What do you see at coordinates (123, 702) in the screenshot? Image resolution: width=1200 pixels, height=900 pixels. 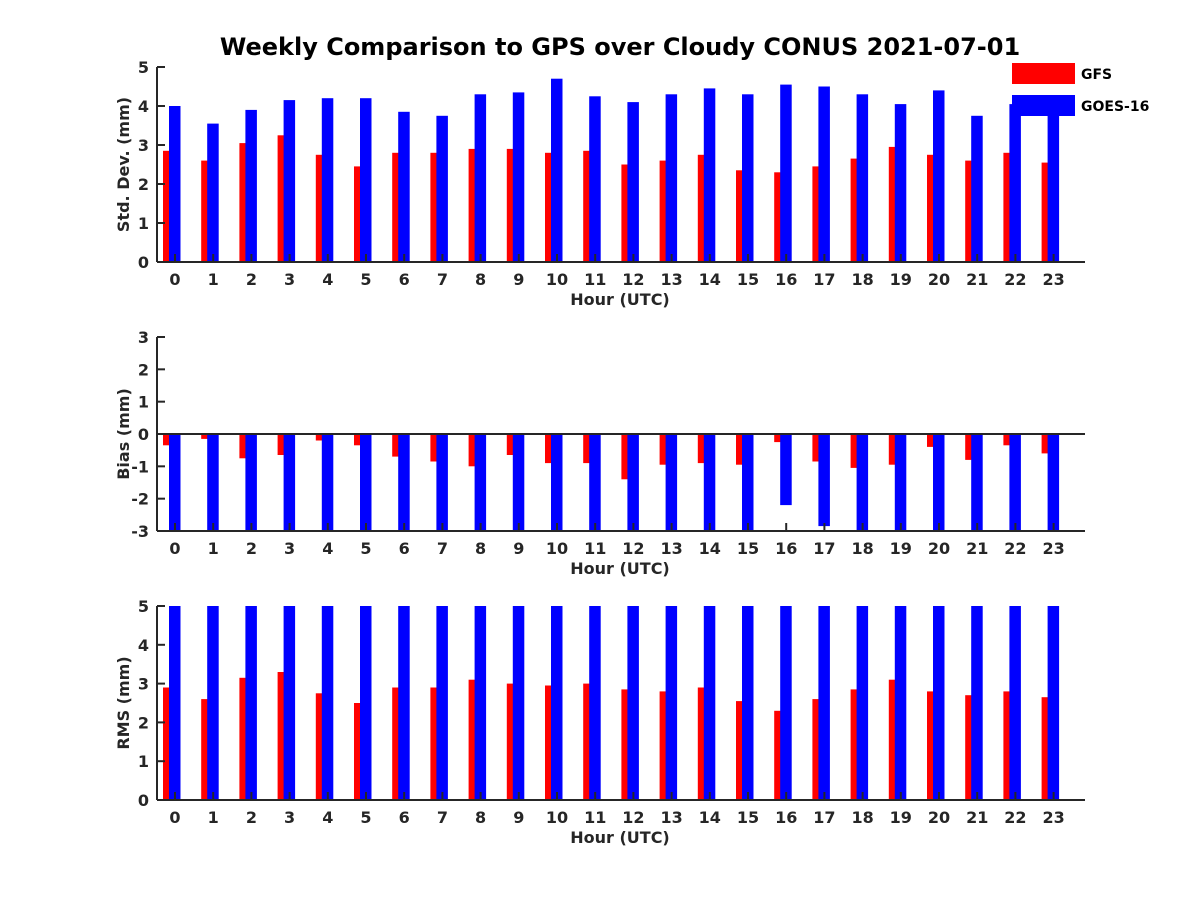 I see `y-axis-label: RMS (mm)` at bounding box center [123, 702].